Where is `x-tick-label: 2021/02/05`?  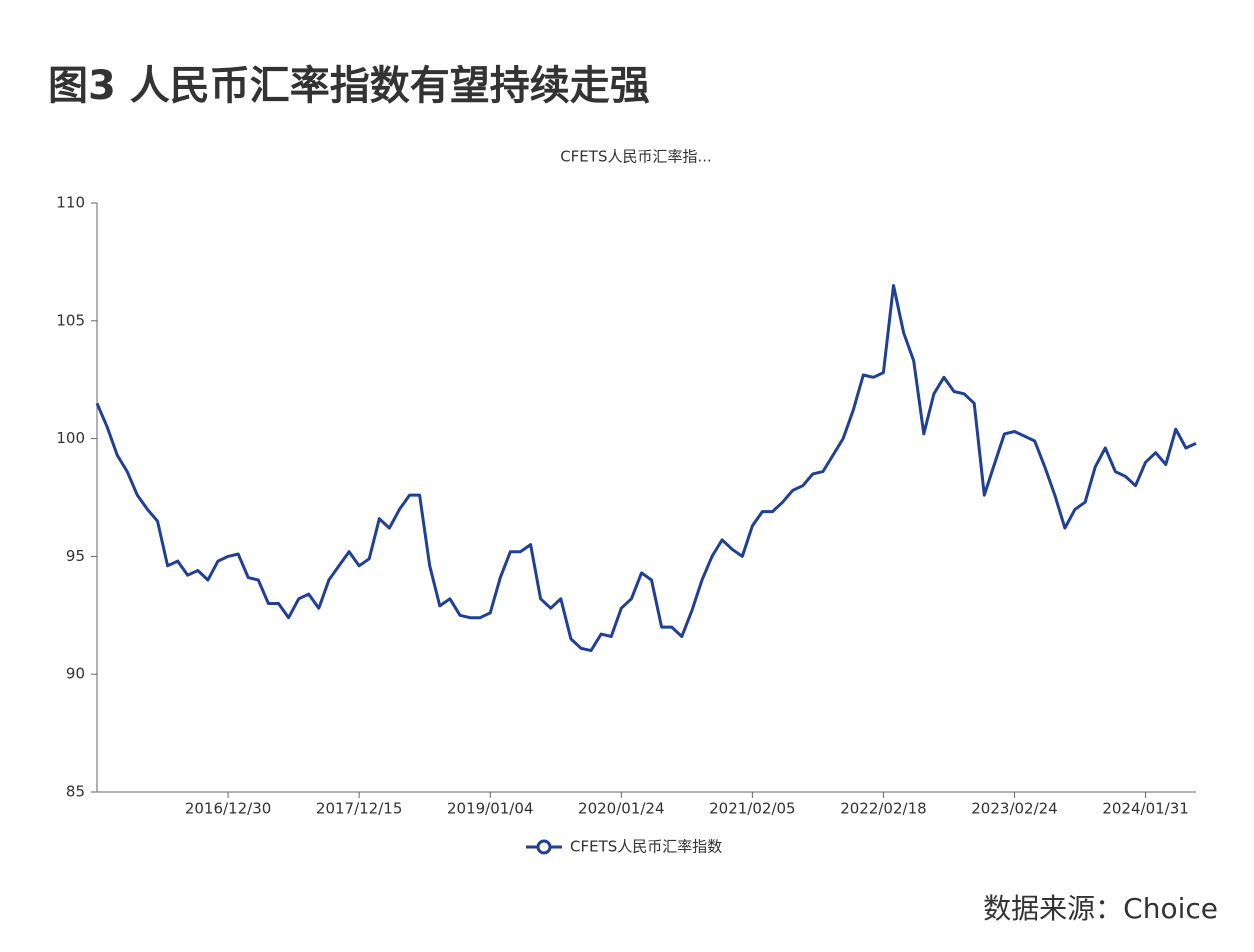 x-tick-label: 2021/02/05 is located at coordinates (752, 809).